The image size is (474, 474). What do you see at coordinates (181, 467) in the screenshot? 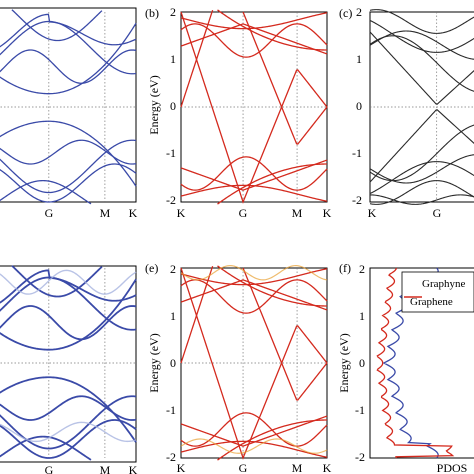
I see `panel-e-xtick-0: K` at bounding box center [181, 467].